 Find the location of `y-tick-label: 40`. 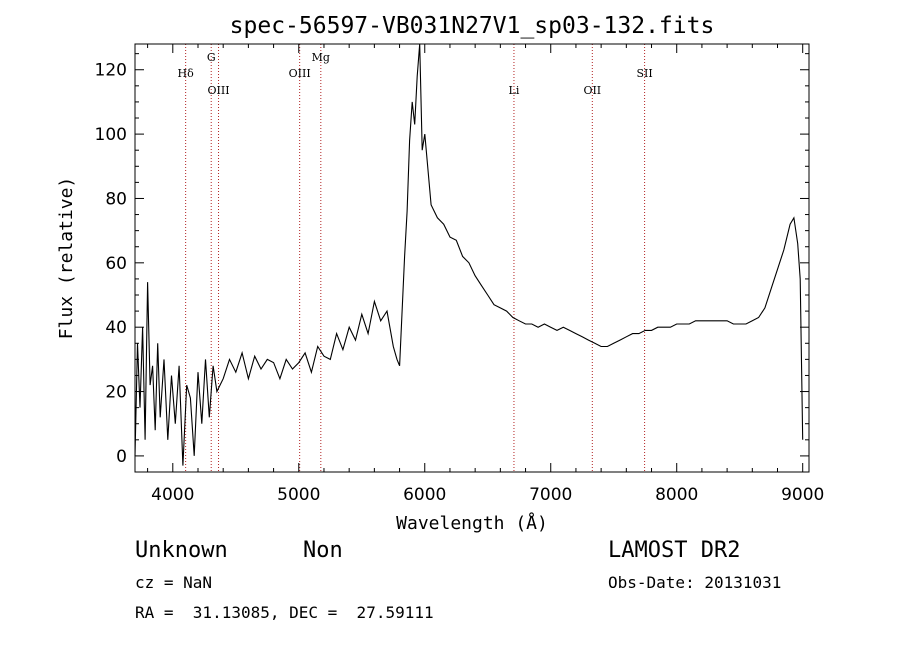

y-tick-label: 40 is located at coordinates (116, 328).